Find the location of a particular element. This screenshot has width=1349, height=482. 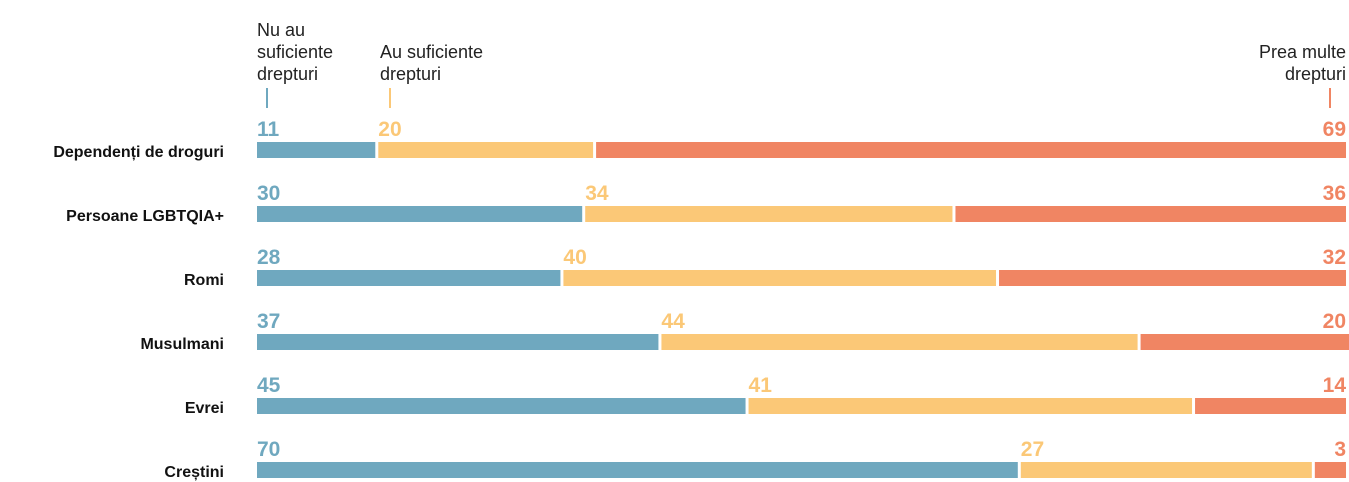

value-label-sufficient: 34 is located at coordinates (597, 193).